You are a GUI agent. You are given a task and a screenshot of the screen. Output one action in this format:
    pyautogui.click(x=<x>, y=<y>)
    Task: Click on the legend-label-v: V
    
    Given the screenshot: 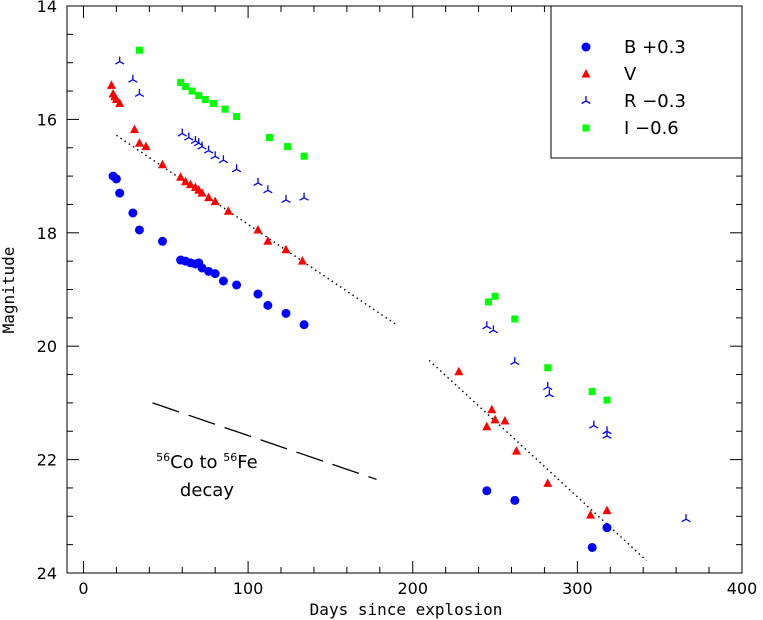 What is the action you would take?
    pyautogui.click(x=630, y=74)
    